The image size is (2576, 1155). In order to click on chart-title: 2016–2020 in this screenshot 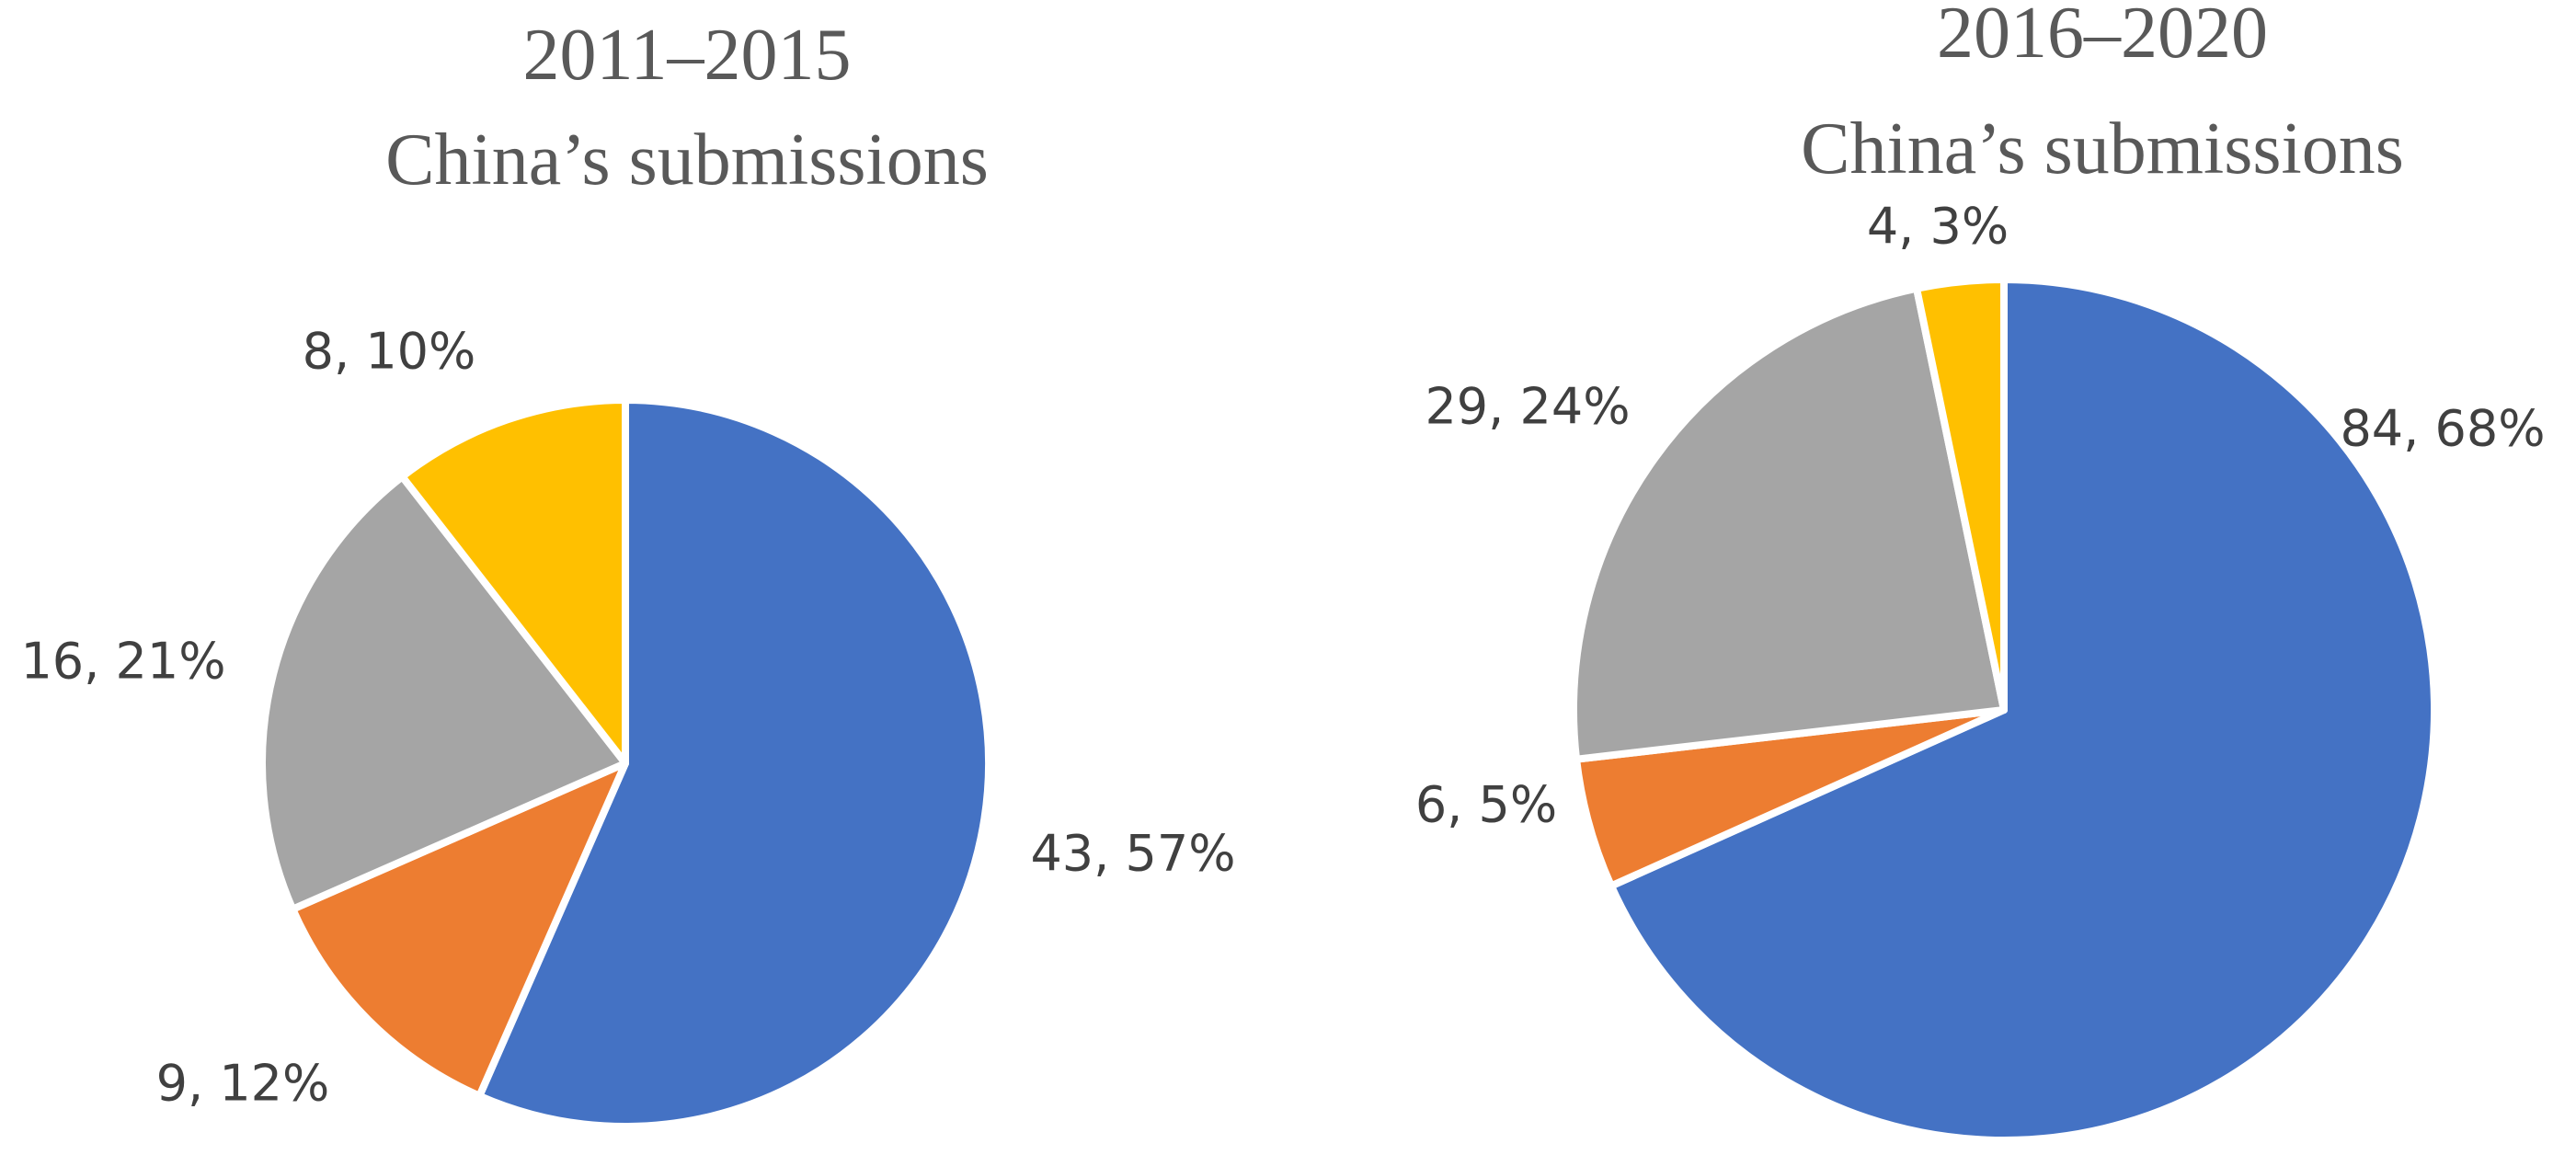, I will do `click(2103, 37)`.